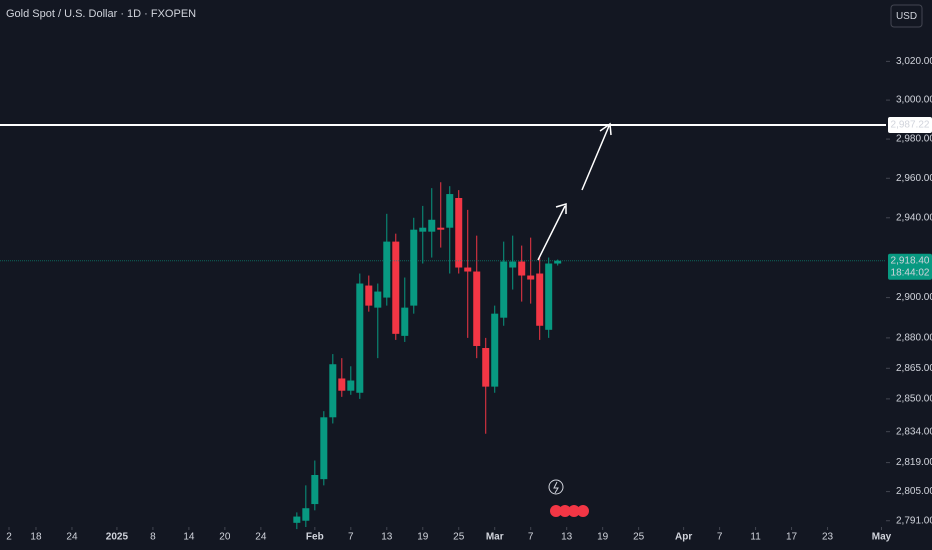 The image size is (932, 550). Describe the element at coordinates (755, 537) in the screenshot. I see `x-tick-label: 11` at that location.